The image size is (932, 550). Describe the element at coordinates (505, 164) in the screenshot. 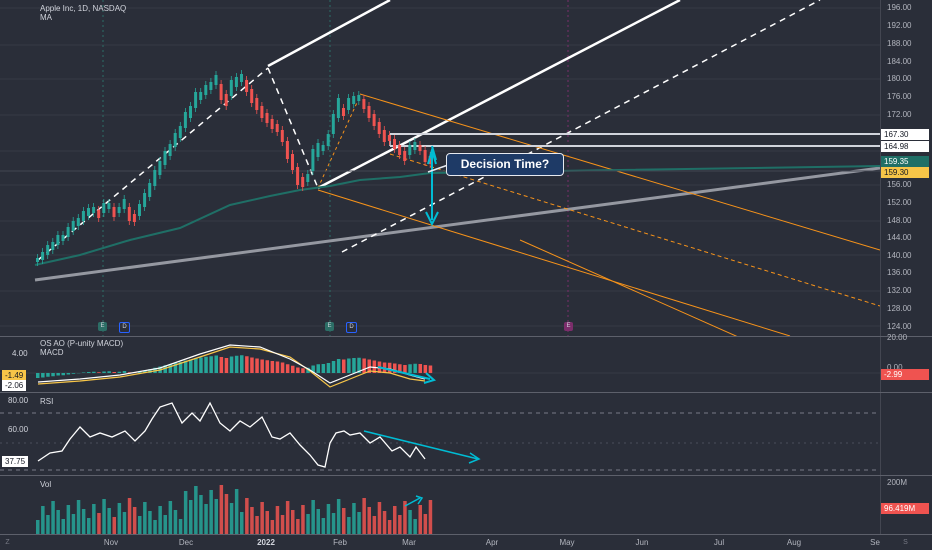

I see `decision-callout: Decision Time?` at that location.